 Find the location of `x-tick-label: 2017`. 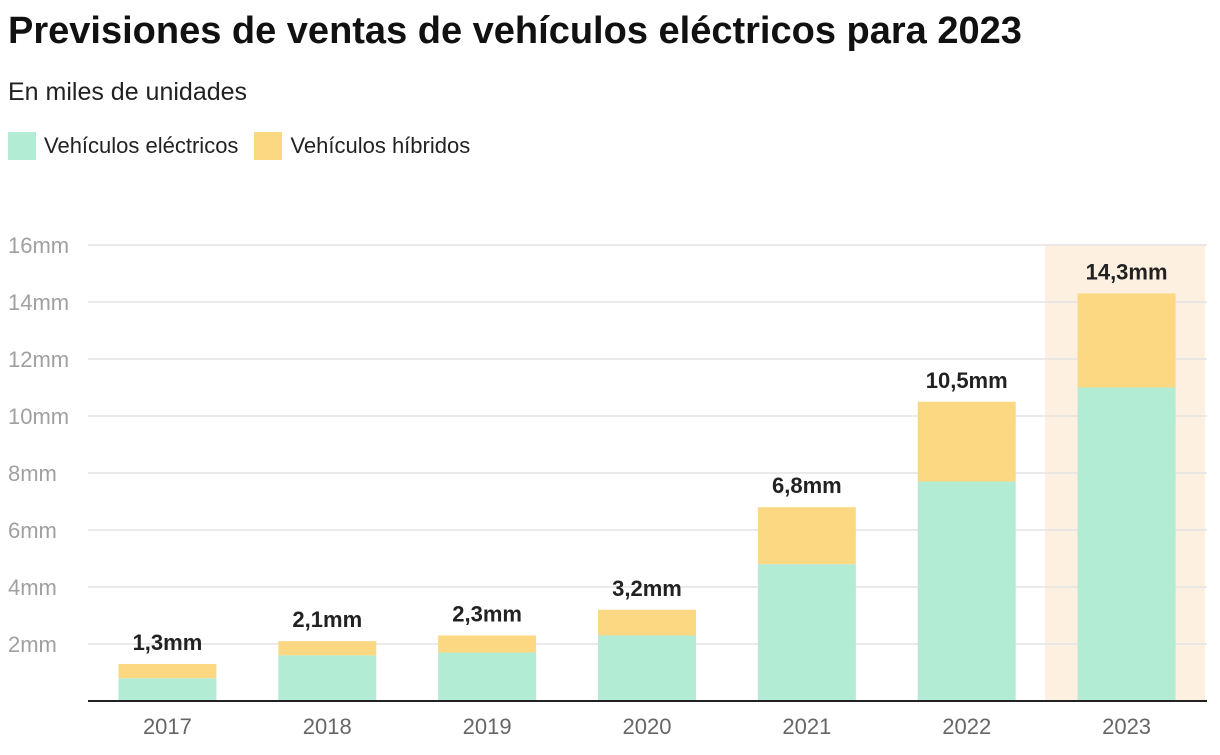

x-tick-label: 2017 is located at coordinates (167, 726).